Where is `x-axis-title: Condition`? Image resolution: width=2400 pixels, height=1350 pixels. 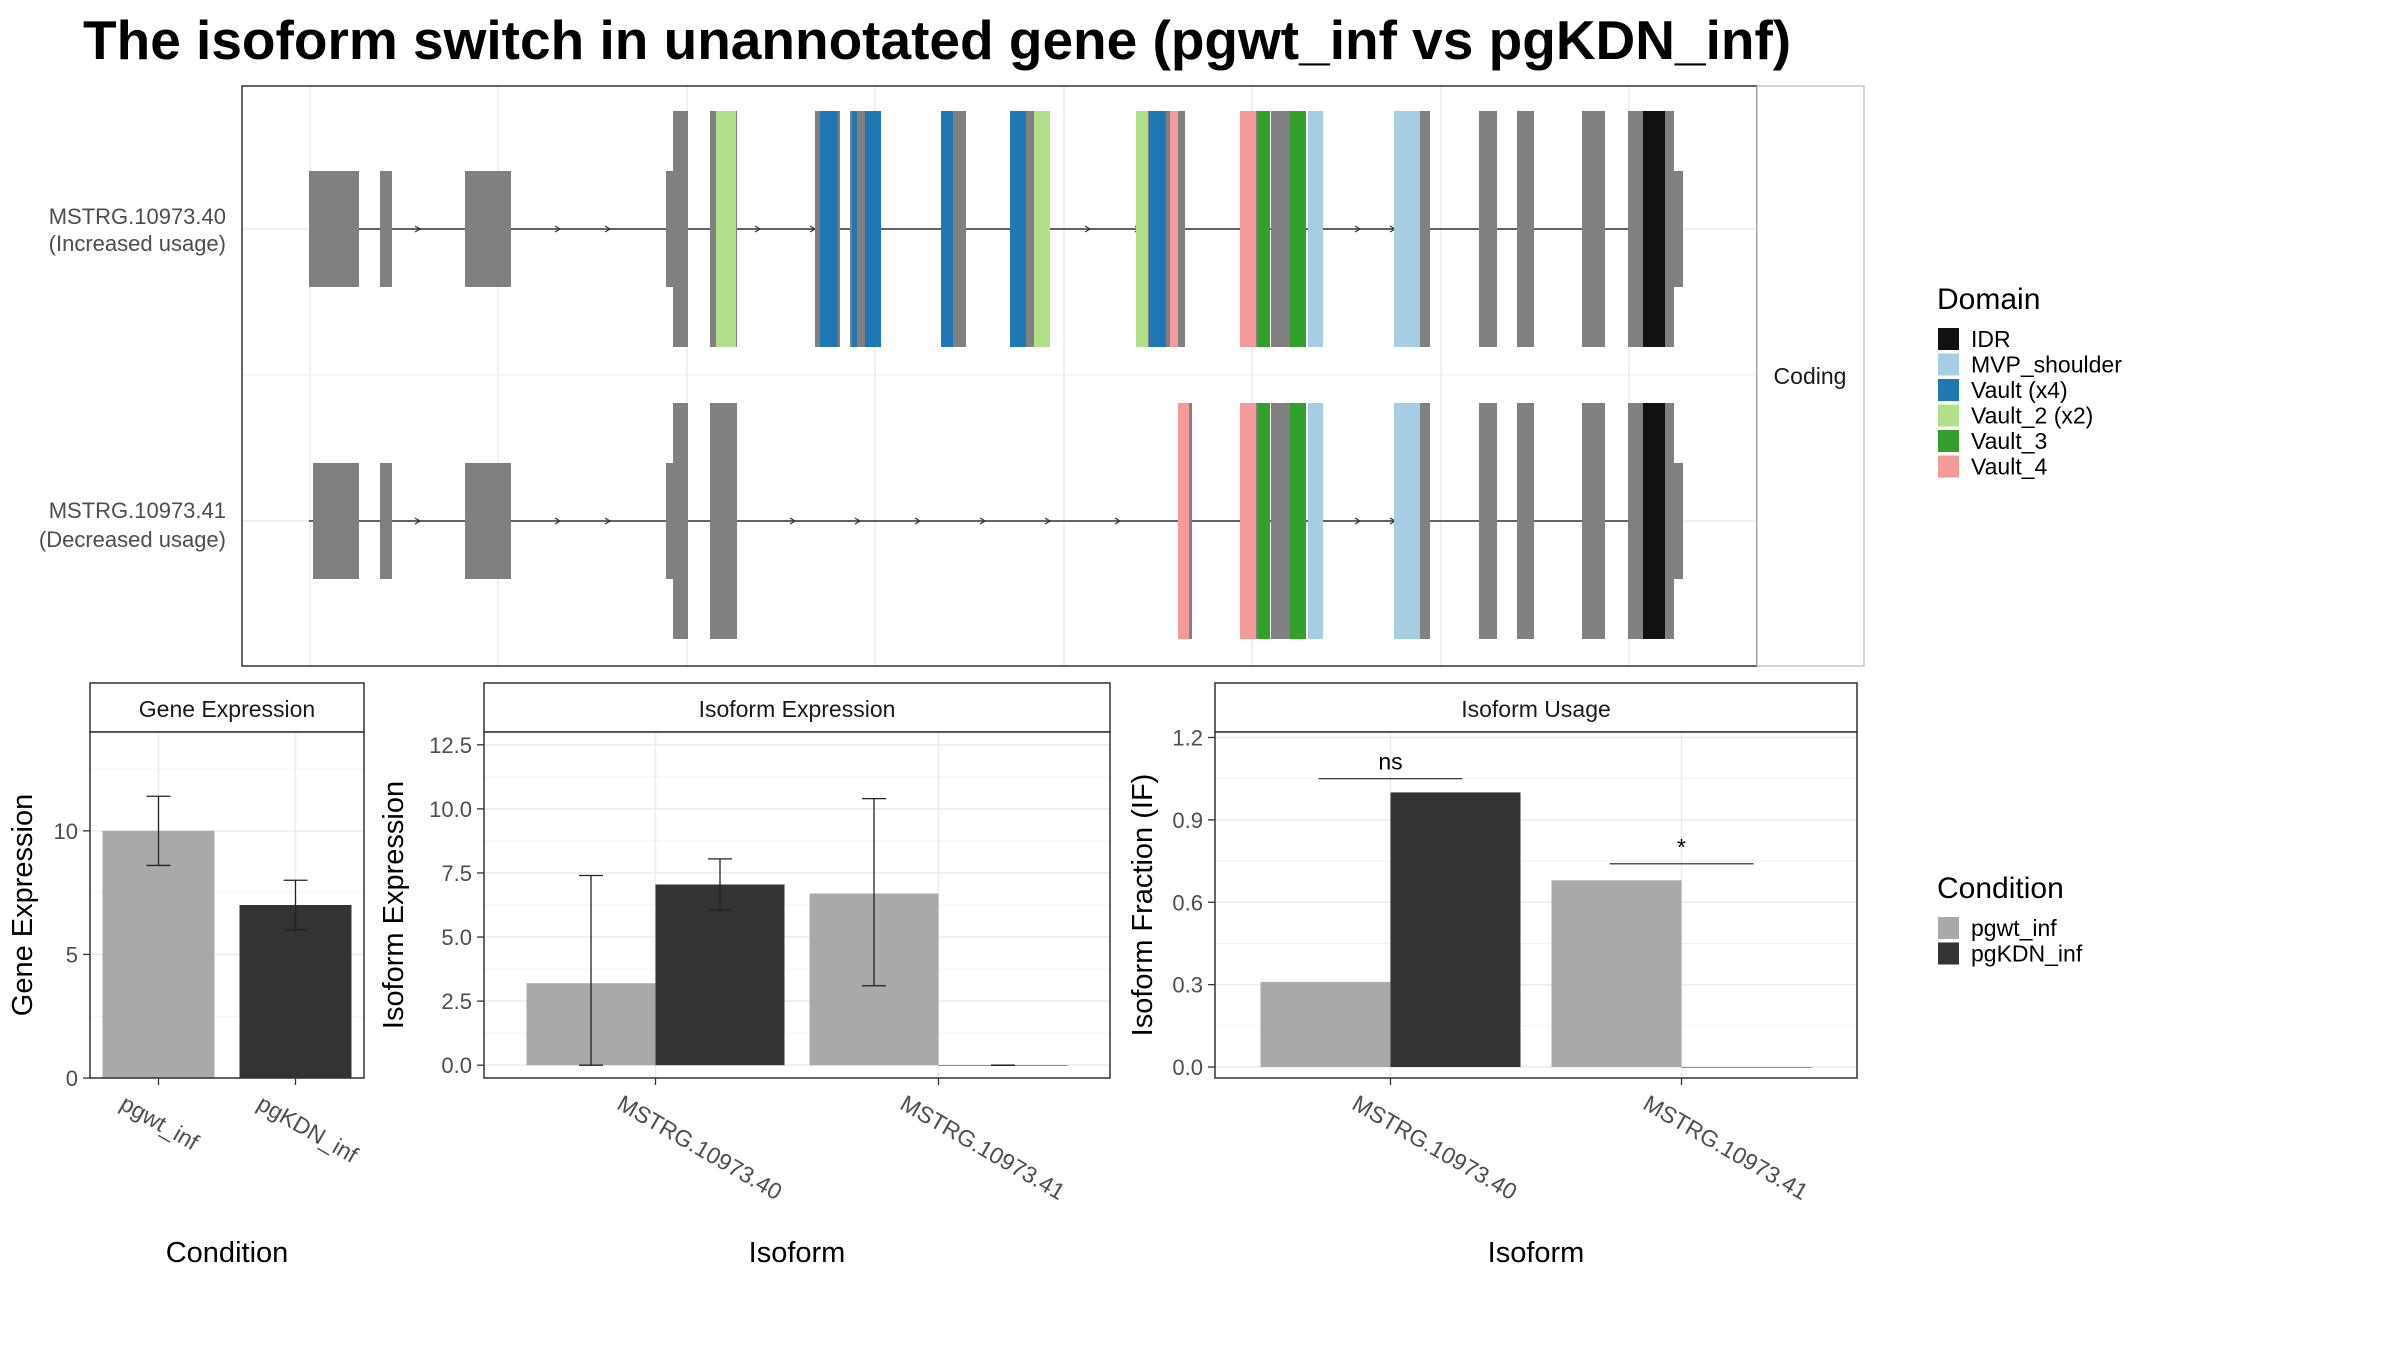 x-axis-title: Condition is located at coordinates (227, 1253).